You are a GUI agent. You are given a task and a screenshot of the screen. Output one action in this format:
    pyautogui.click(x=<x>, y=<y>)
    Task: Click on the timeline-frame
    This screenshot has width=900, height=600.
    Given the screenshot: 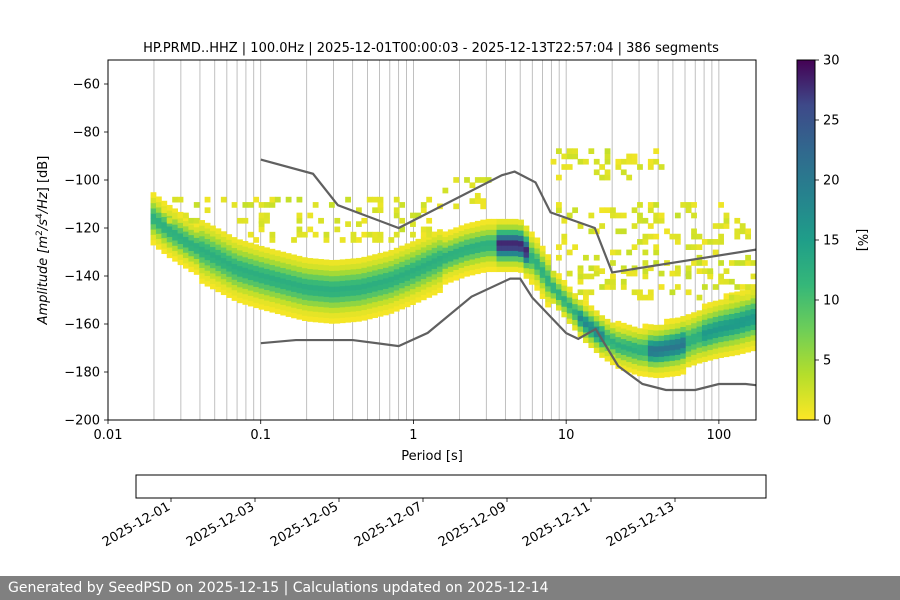 What is the action you would take?
    pyautogui.click(x=451, y=486)
    